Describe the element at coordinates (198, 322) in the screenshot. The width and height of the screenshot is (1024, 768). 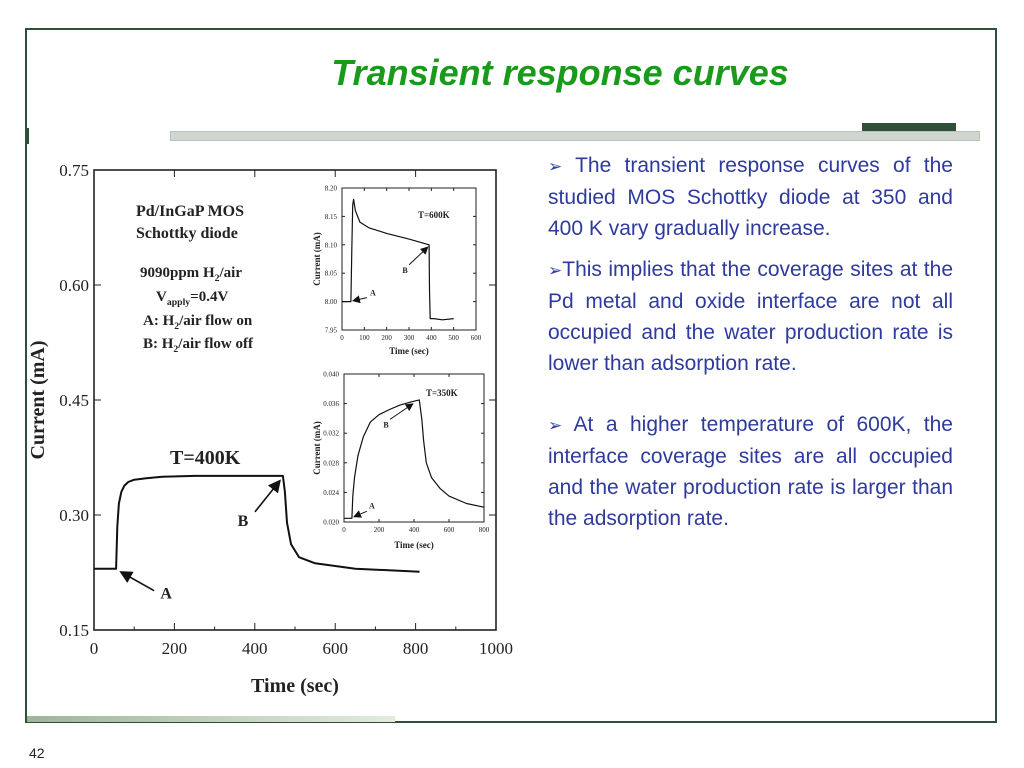
I see `info-flow-on: A: H2/air flow on` at that location.